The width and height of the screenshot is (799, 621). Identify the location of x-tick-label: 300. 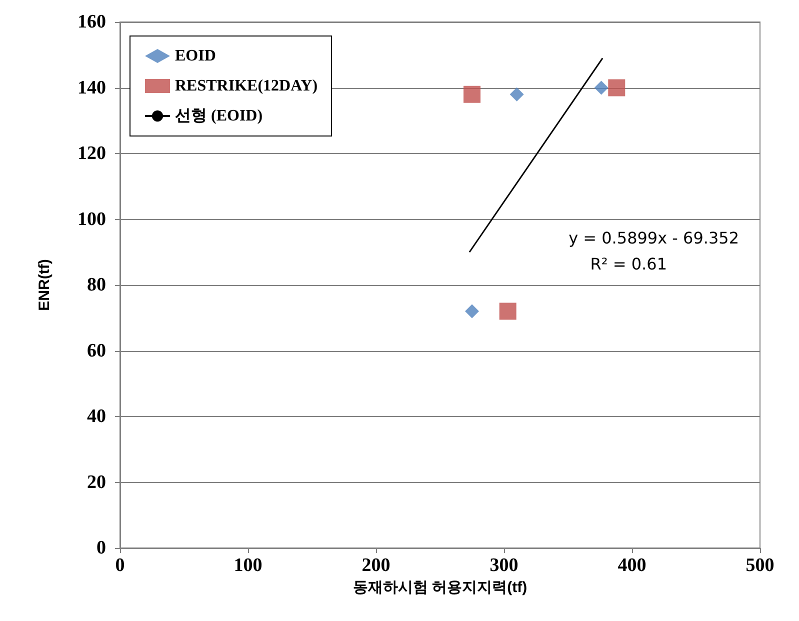
(504, 565).